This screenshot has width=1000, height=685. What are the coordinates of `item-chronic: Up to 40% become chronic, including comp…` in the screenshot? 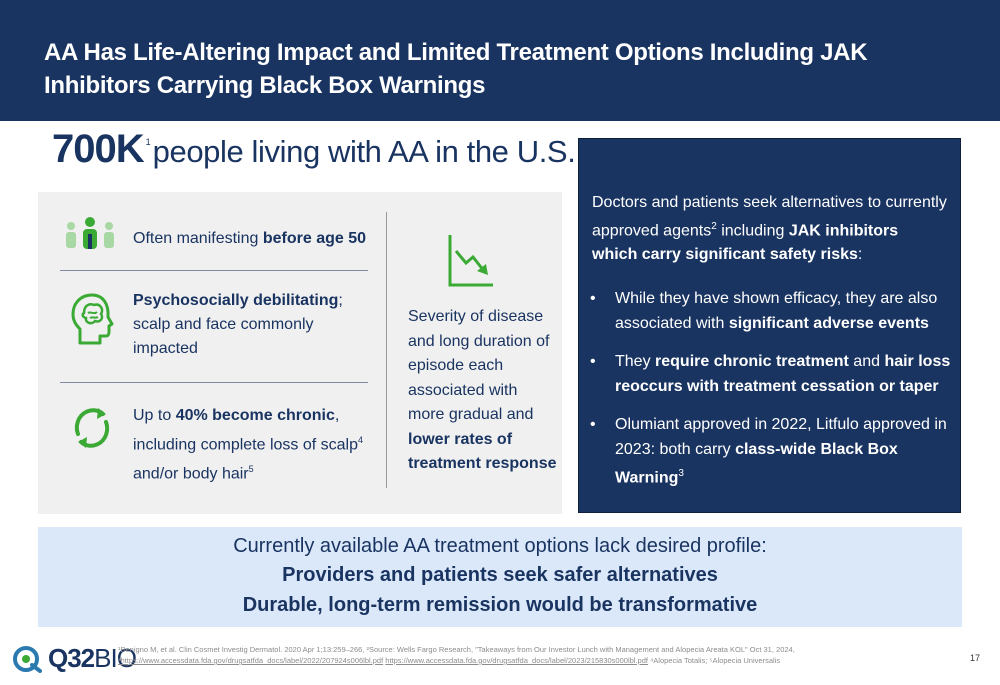 It's located at (248, 445).